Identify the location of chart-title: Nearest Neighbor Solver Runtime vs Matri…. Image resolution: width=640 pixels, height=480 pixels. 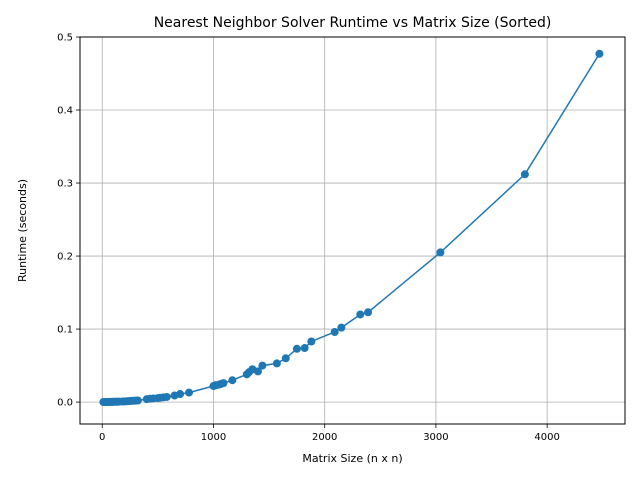
(353, 23).